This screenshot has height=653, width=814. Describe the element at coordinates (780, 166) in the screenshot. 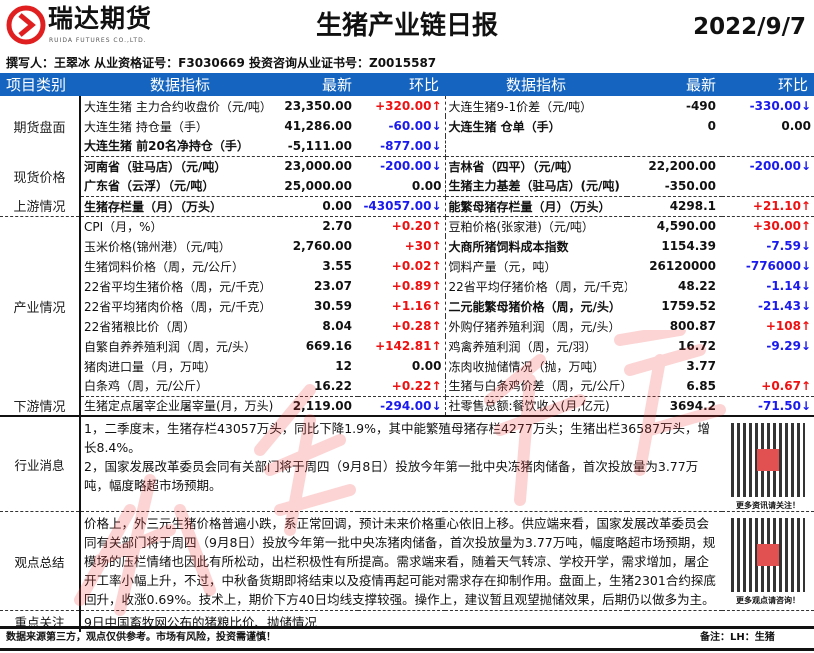

I see `change-value: -200.00↓` at that location.